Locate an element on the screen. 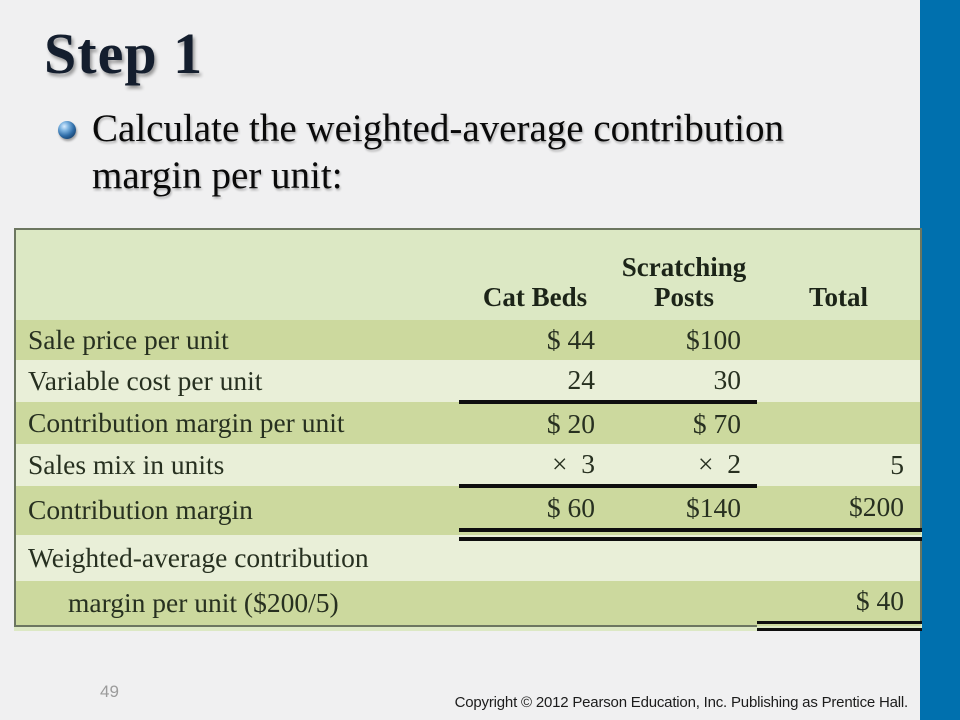 This screenshot has width=960, height=720. row-label-cell: Contribution margin is located at coordinates (237, 510).